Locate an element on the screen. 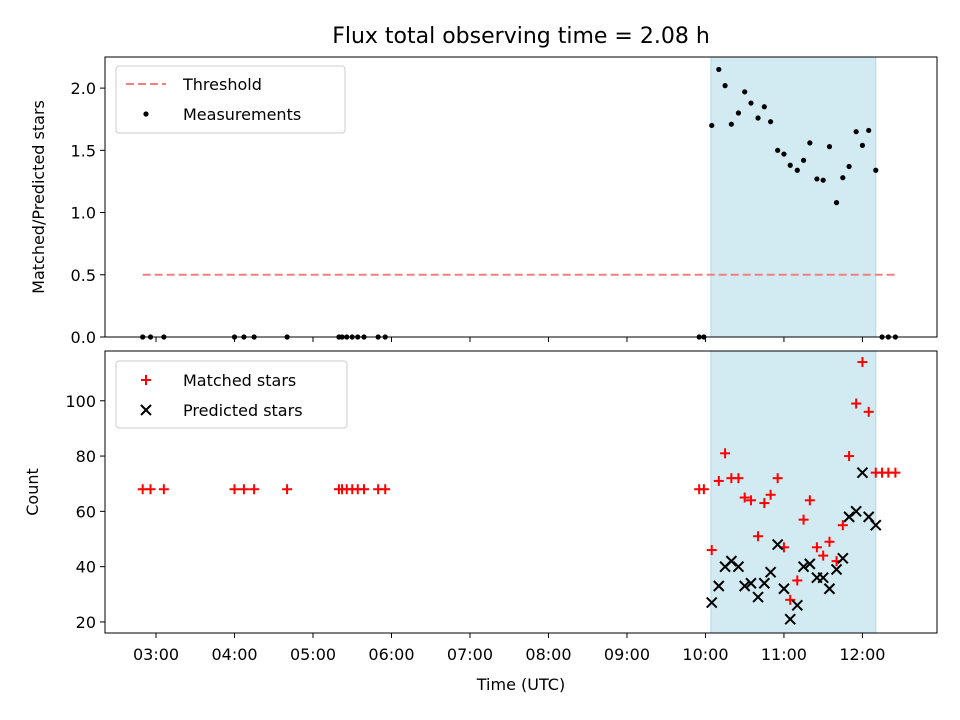 This screenshot has height=720, width=960. y-tick-label: 40 is located at coordinates (86, 567).